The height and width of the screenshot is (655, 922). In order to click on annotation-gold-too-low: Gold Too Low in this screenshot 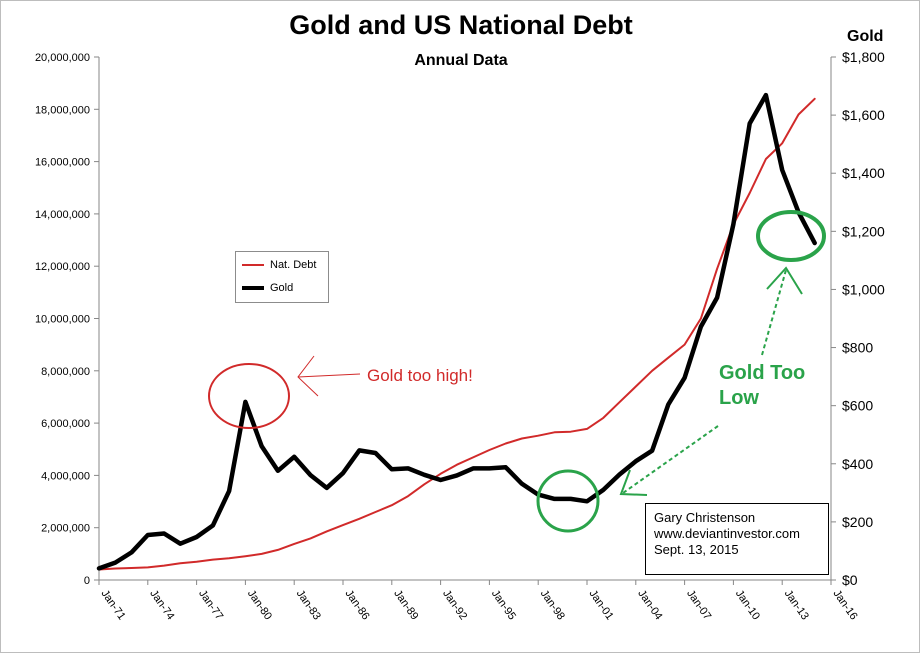, I will do `click(762, 386)`.